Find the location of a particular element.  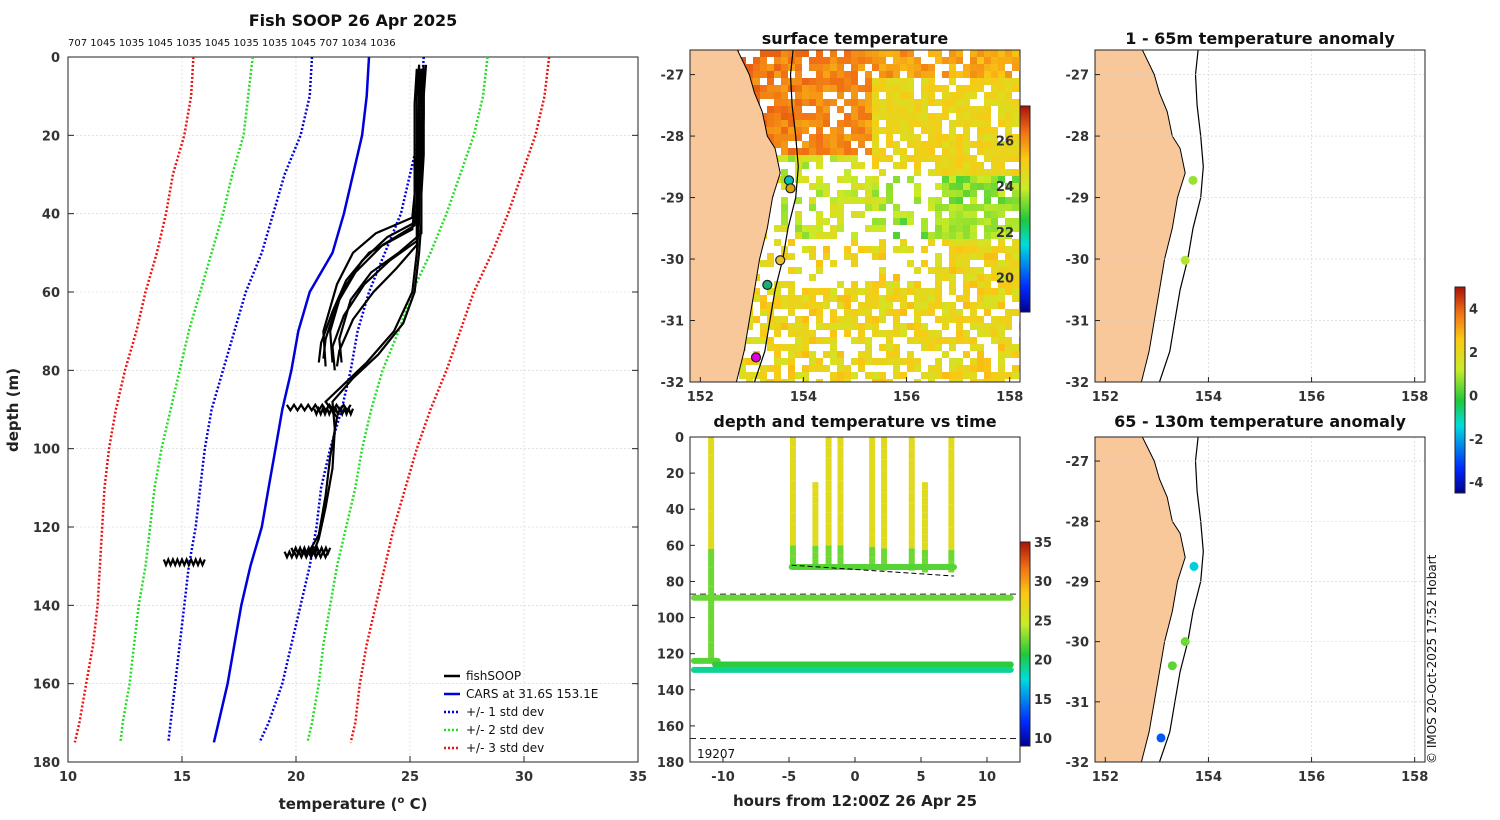

map-axes-box is located at coordinates (1260, 599).